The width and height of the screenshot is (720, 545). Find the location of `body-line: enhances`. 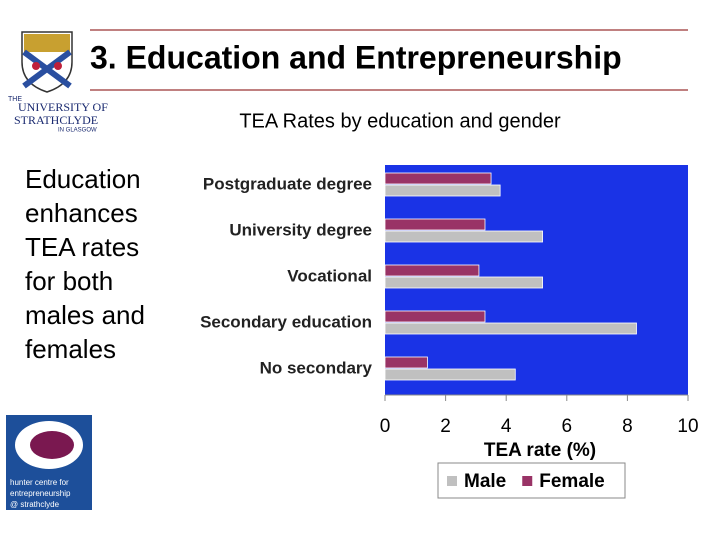

body-line: enhances is located at coordinates (81, 213).